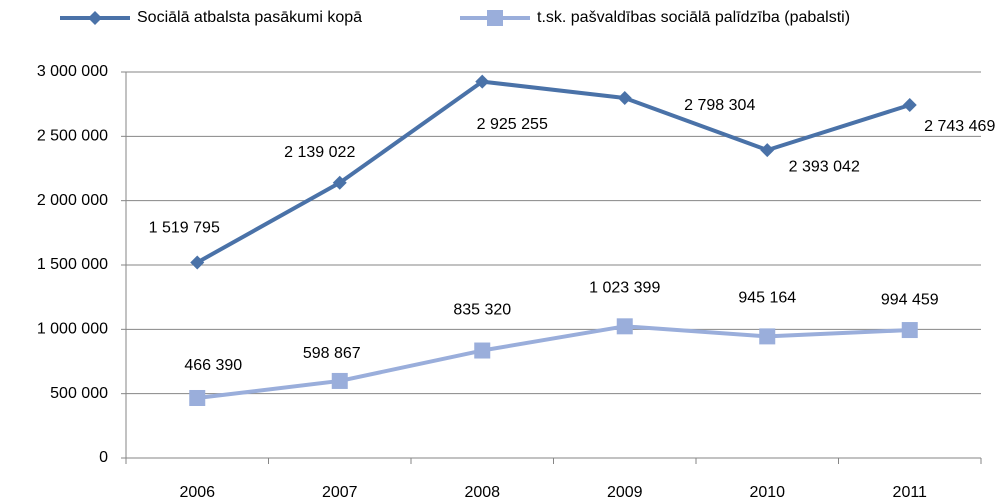 The image size is (1001, 502). What do you see at coordinates (249, 17) in the screenshot?
I see `legend-label: Sociālā atbalsta pasākumi kopā` at bounding box center [249, 17].